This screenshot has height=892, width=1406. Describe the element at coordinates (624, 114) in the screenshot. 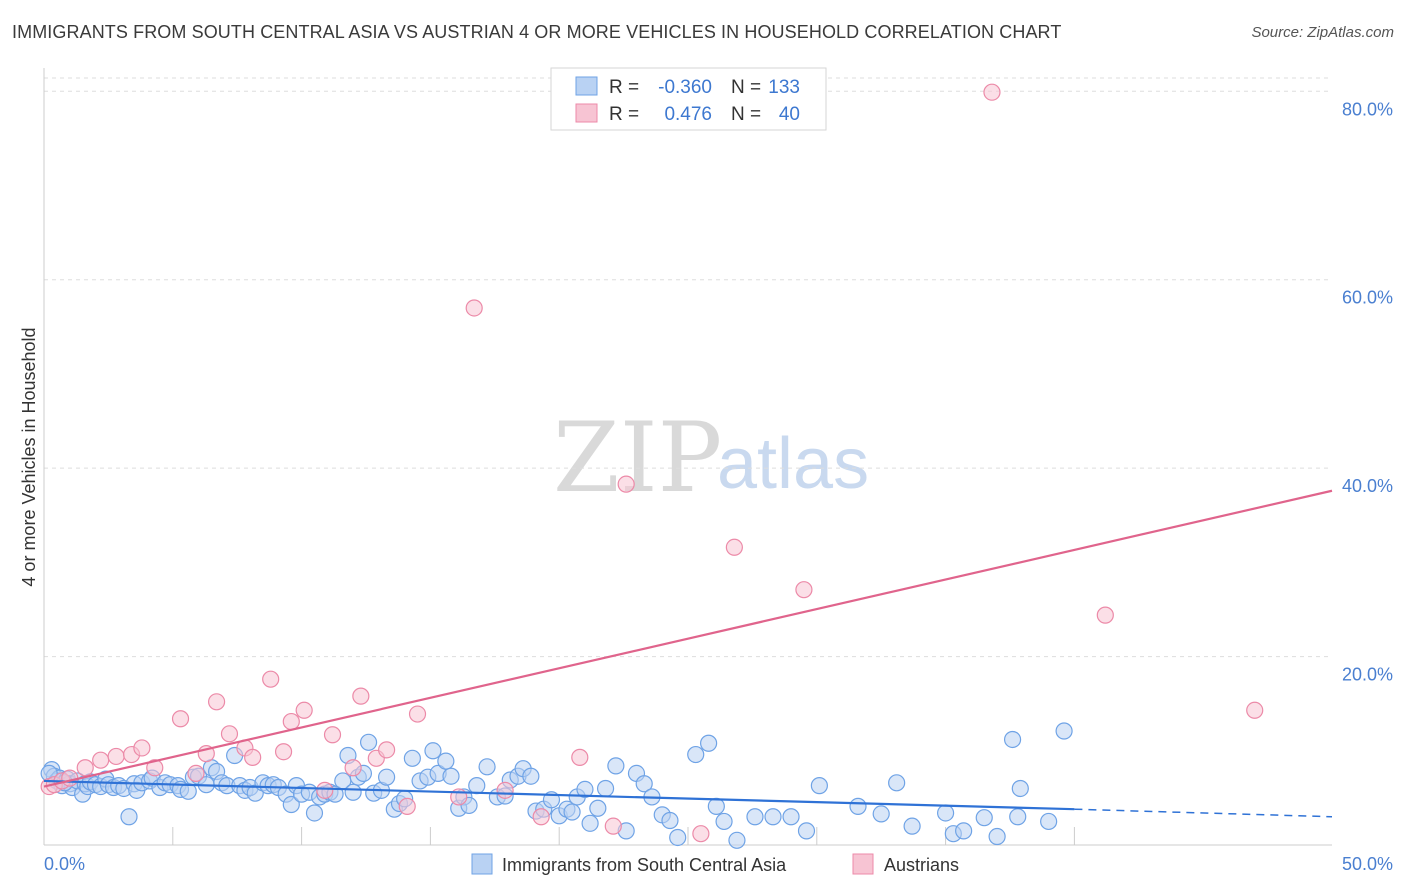

I see `legend-r-label-2: R =` at that location.